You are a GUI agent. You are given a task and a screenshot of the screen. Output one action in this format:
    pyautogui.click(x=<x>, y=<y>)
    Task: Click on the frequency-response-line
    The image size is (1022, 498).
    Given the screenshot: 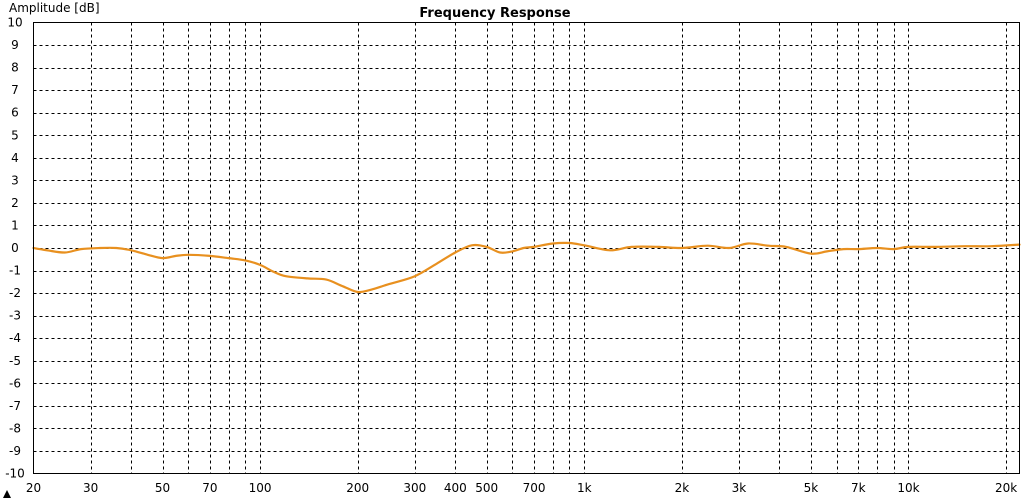 What is the action you would take?
    pyautogui.click(x=526, y=267)
    